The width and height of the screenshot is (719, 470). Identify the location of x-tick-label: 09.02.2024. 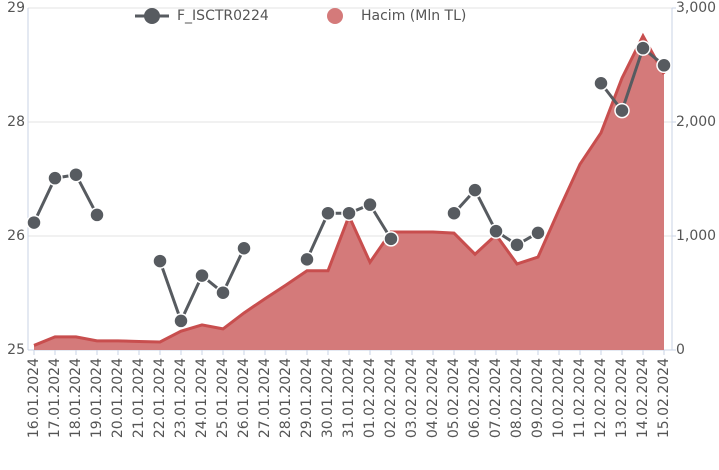
(538, 398).